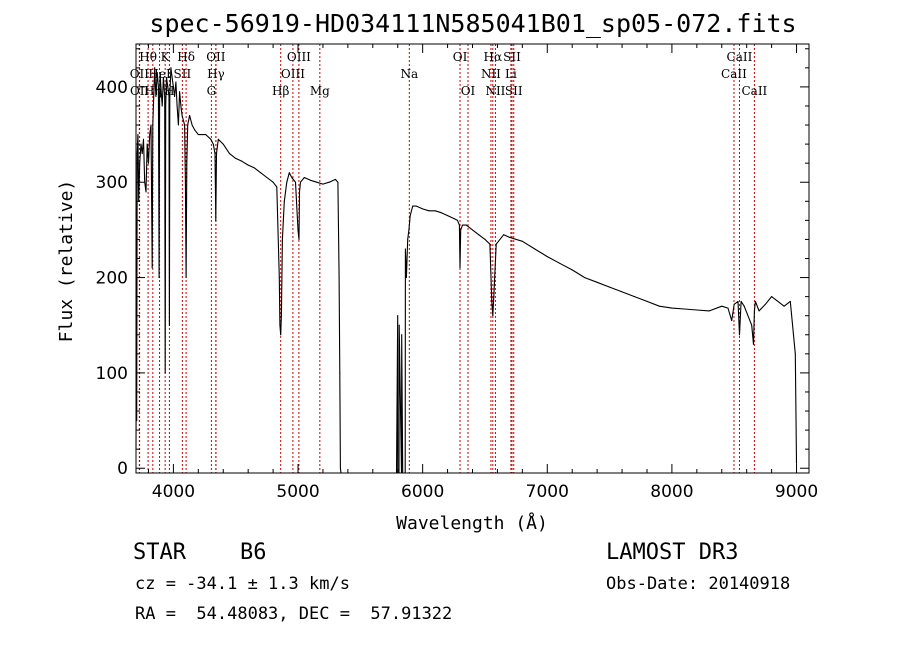 The width and height of the screenshot is (900, 649). Describe the element at coordinates (159, 552) in the screenshot. I see `object-class: STAR` at that location.